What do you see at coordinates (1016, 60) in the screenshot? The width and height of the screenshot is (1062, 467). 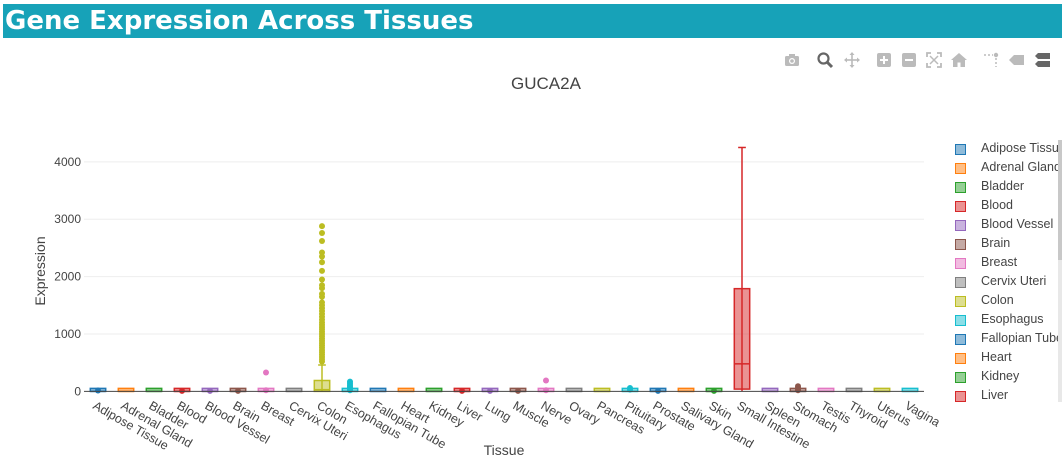 I see `hover-closest-icon` at bounding box center [1016, 60].